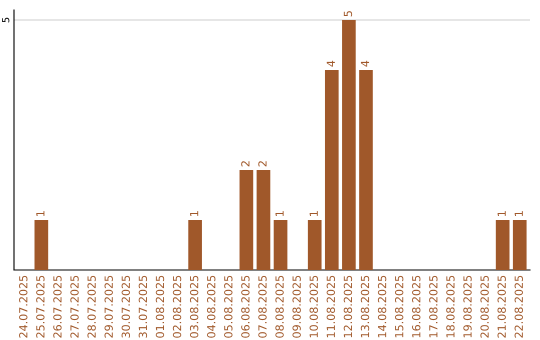 Image resolution: width=540 pixels, height=340 pixels. Describe the element at coordinates (57, 307) in the screenshot. I see `x-tick-label: 26.07.2025` at that location.